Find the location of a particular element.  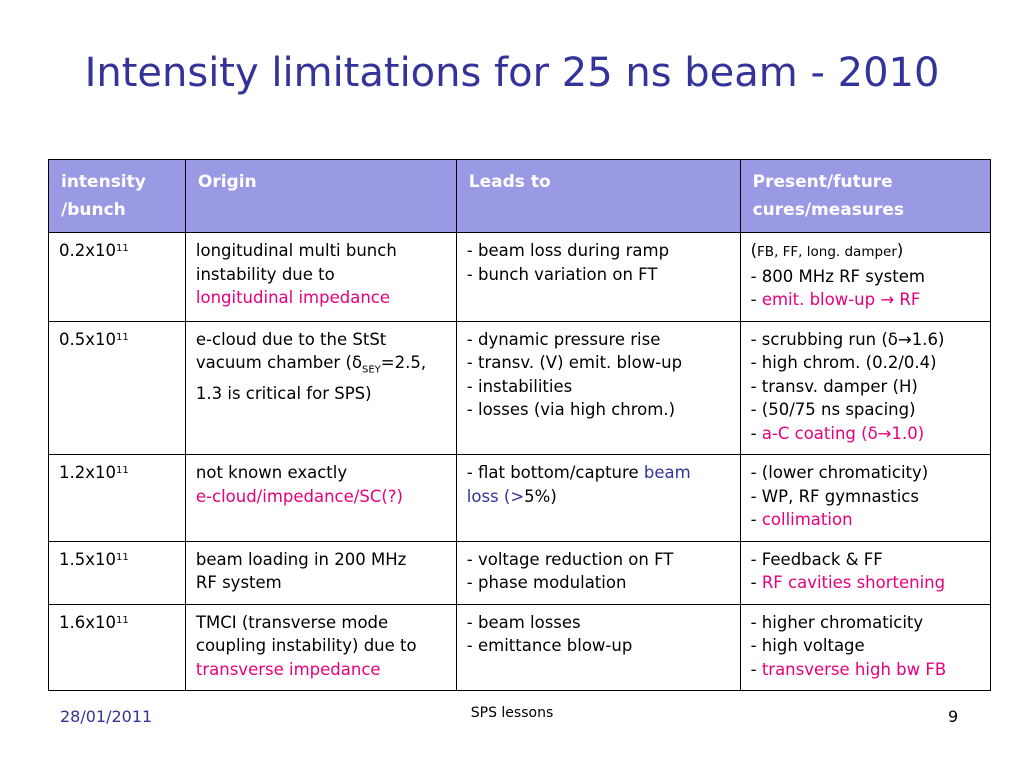

cures-line: - transv. damper (H) is located at coordinates (834, 386).